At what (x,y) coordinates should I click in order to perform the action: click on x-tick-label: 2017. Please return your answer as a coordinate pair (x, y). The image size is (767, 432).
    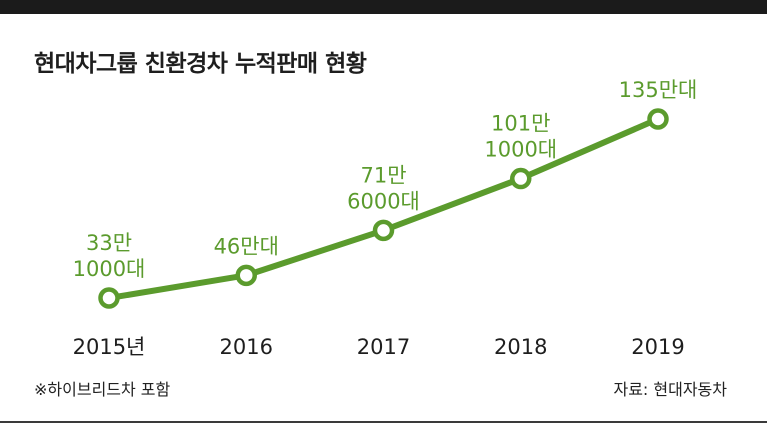
    Looking at the image, I should click on (383, 347).